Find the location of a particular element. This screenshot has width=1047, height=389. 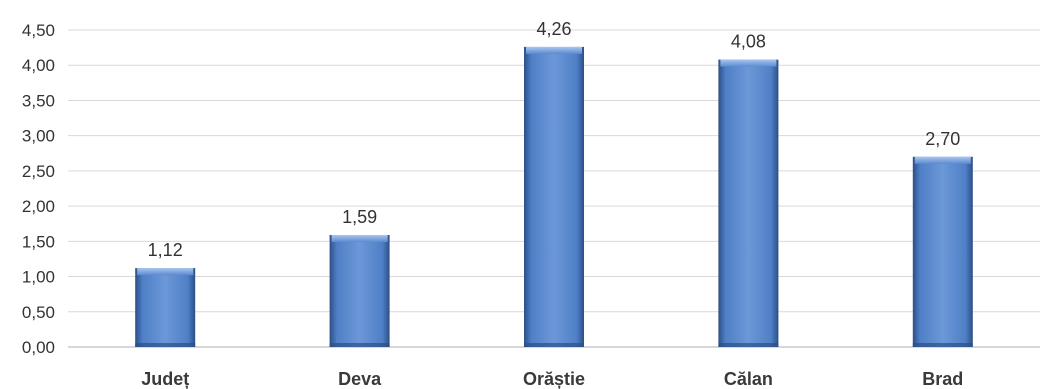

x-tick-label: Călan is located at coordinates (748, 379).